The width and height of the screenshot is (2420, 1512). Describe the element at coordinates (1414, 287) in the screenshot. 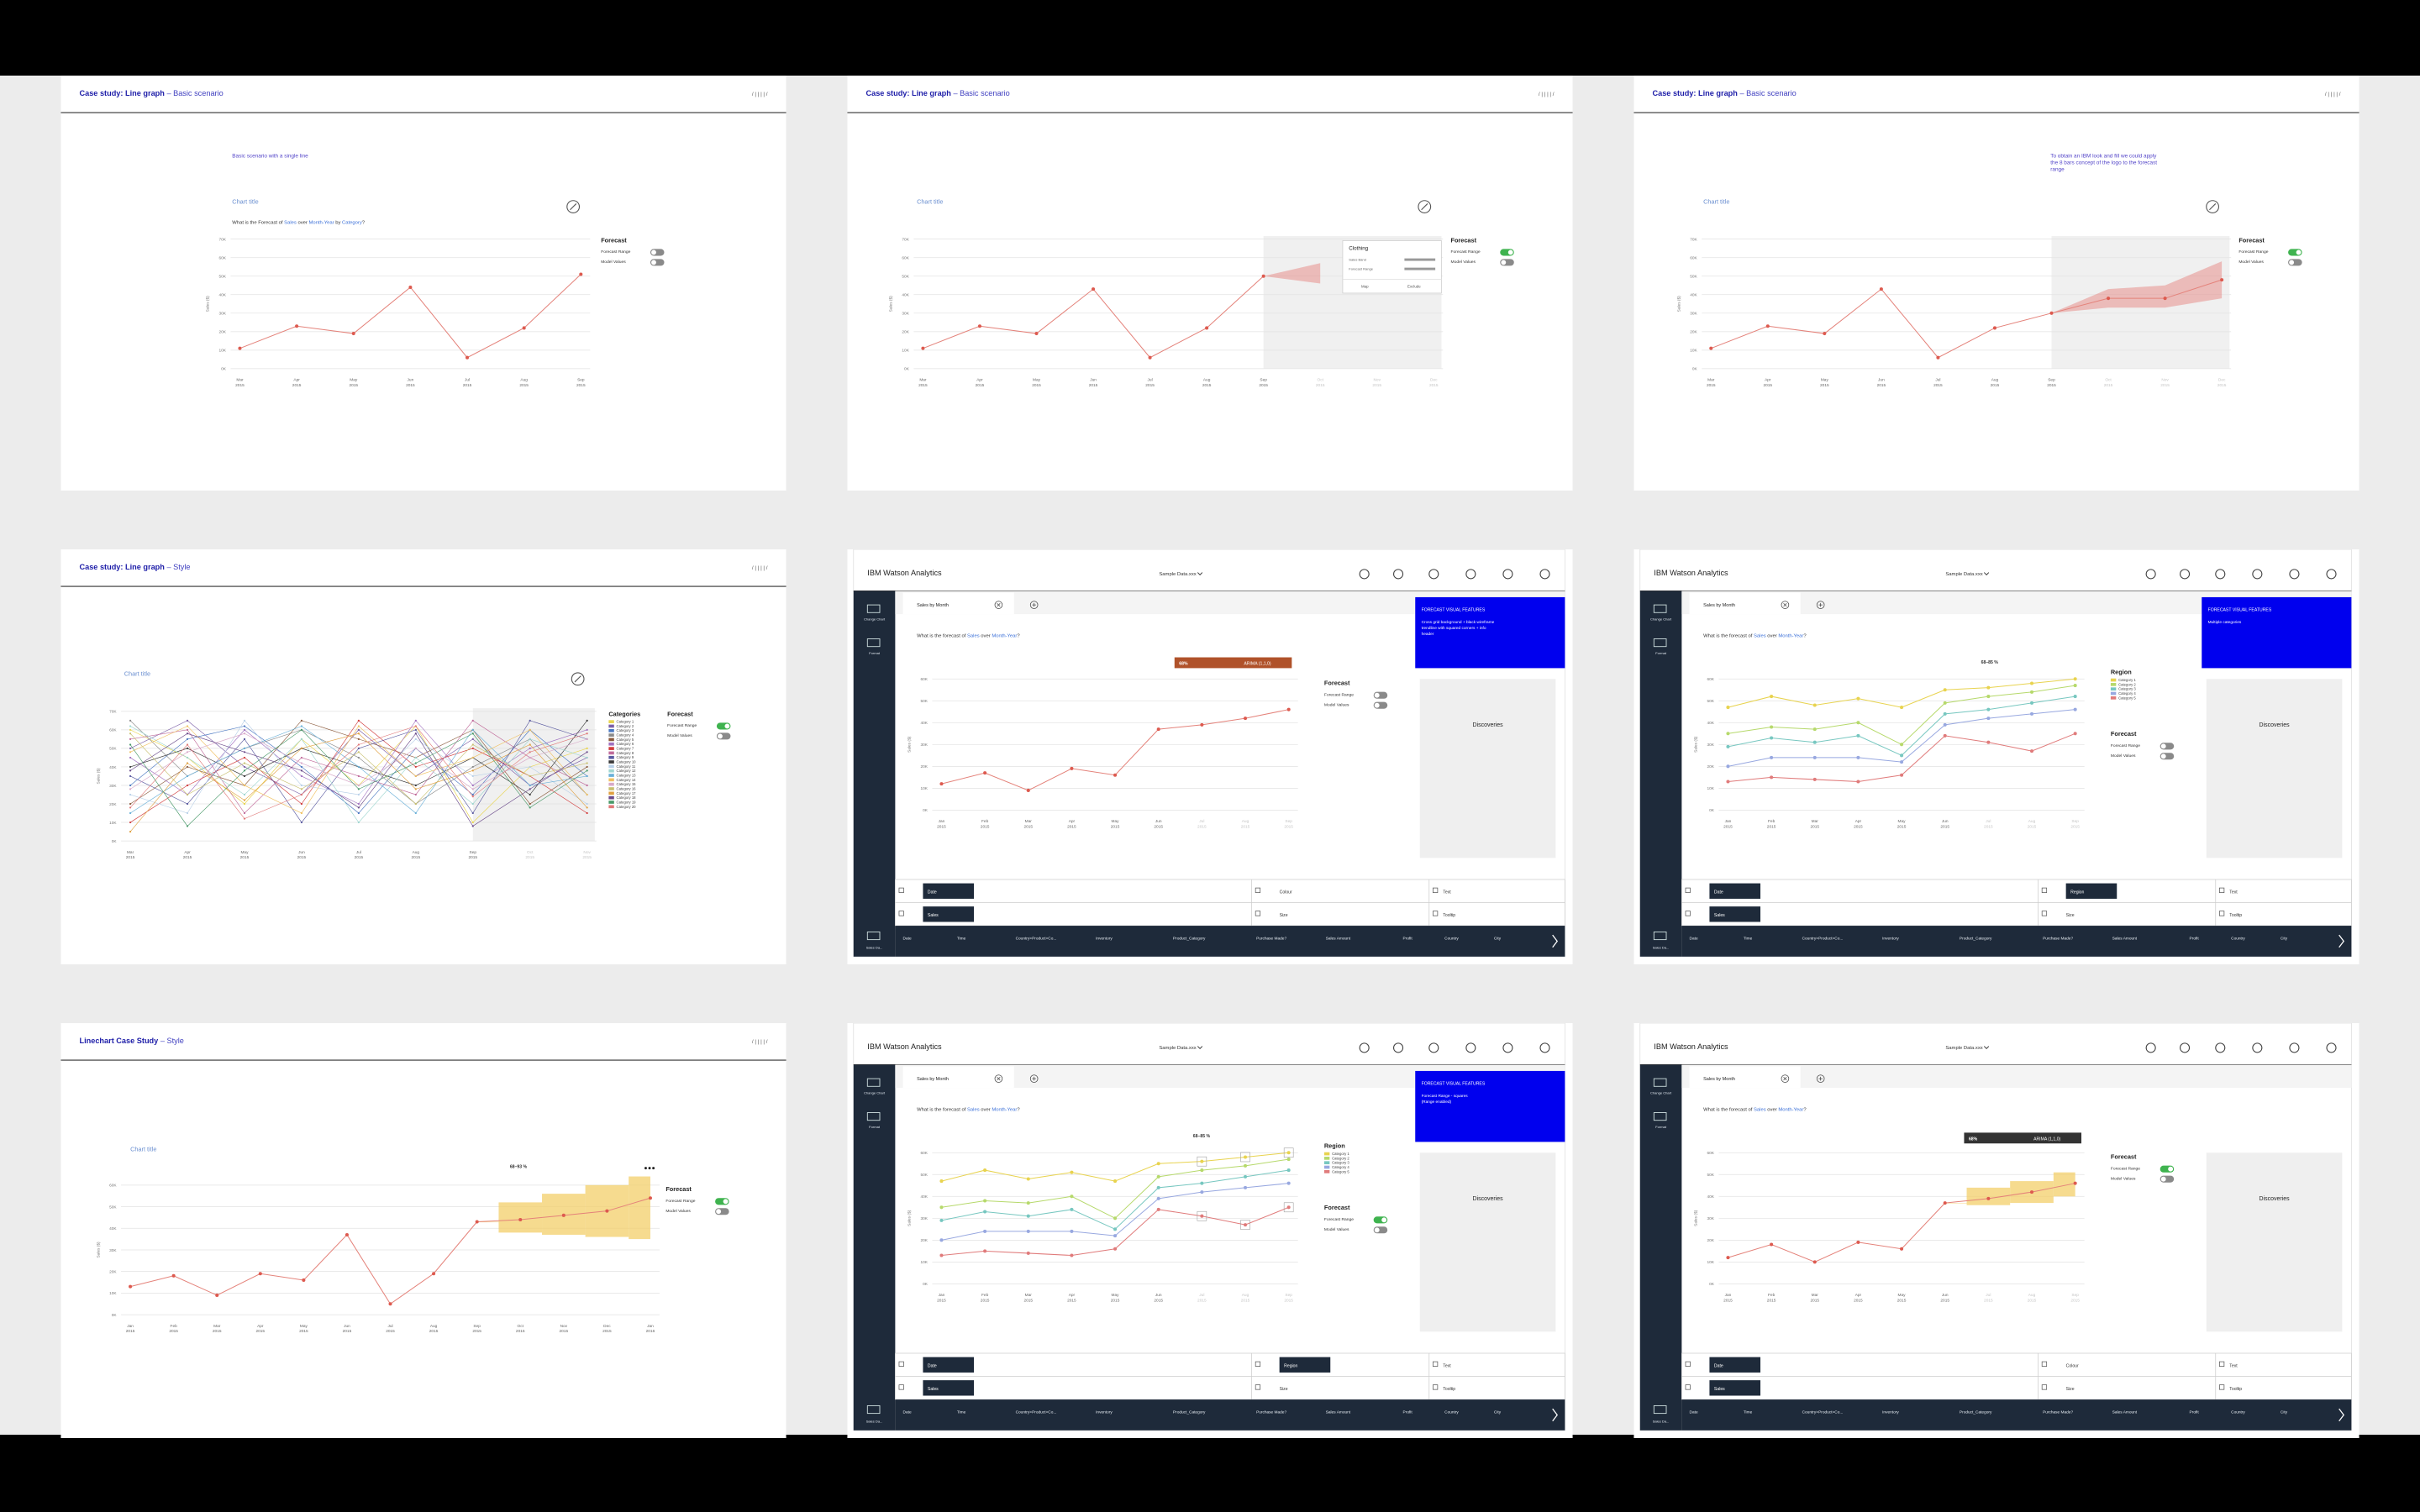

I see `tooltip-action: Exclude` at that location.